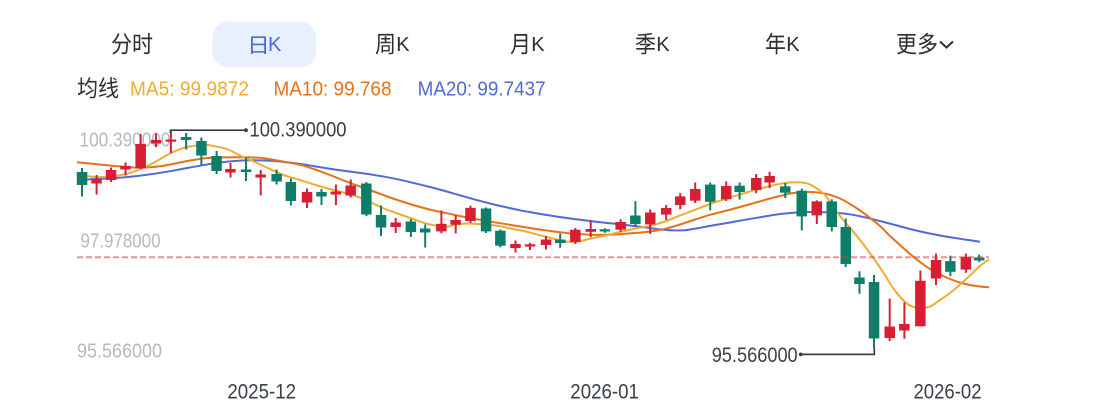 The height and width of the screenshot is (420, 1099). I want to click on svg-text: MA5: 99.9872, so click(189, 90).